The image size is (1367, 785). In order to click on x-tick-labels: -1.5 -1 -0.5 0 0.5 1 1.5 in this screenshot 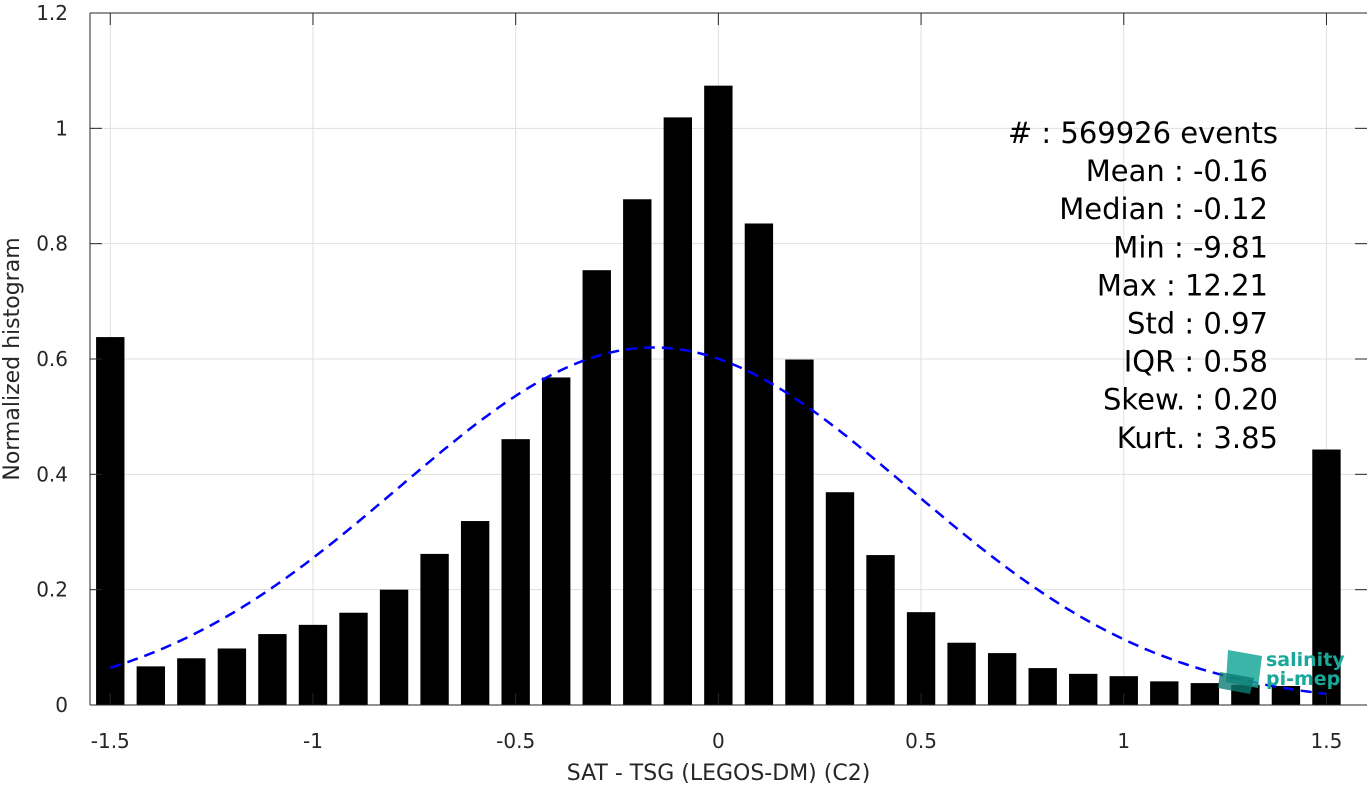, I will do `click(717, 741)`.